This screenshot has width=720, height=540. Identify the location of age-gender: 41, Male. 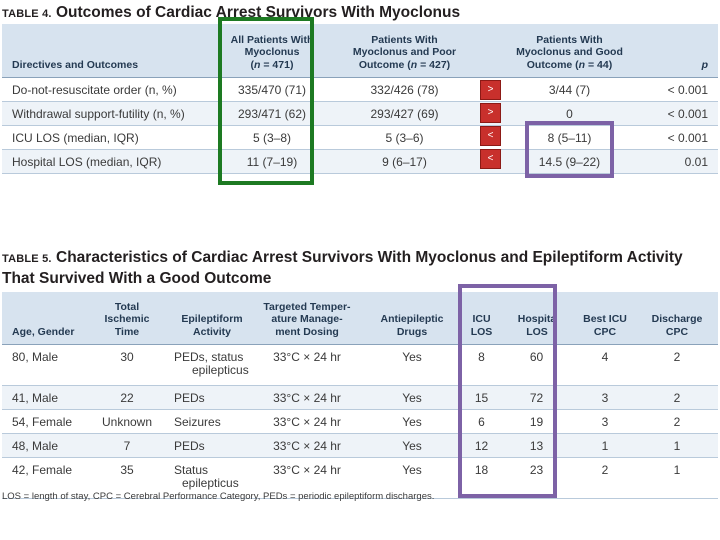
(35, 398).